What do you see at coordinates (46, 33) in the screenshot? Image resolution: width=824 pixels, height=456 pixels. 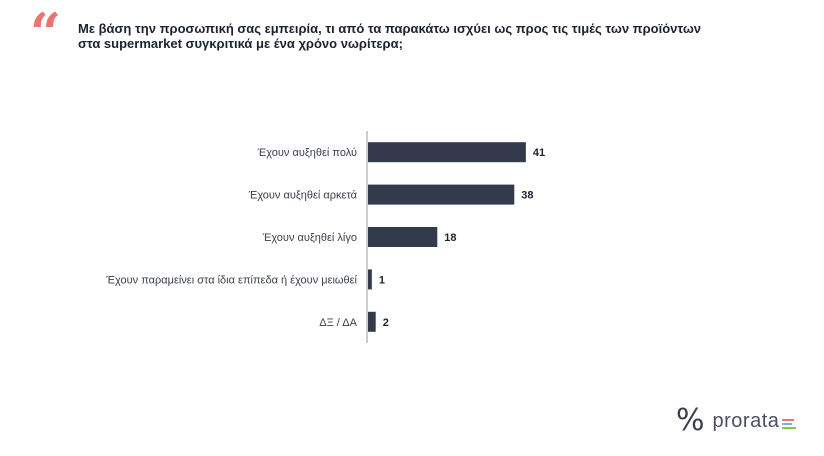 I see `quote-icon: “` at bounding box center [46, 33].